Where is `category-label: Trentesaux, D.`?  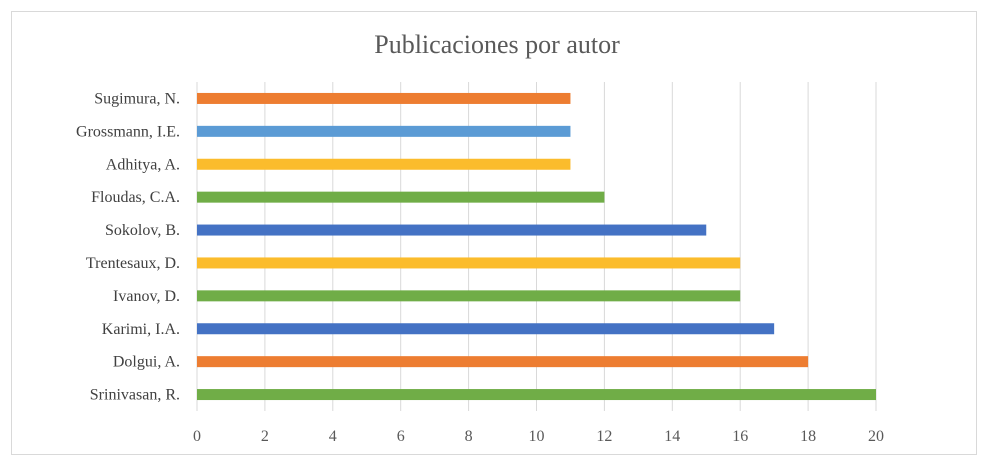 category-label: Trentesaux, D. is located at coordinates (133, 263).